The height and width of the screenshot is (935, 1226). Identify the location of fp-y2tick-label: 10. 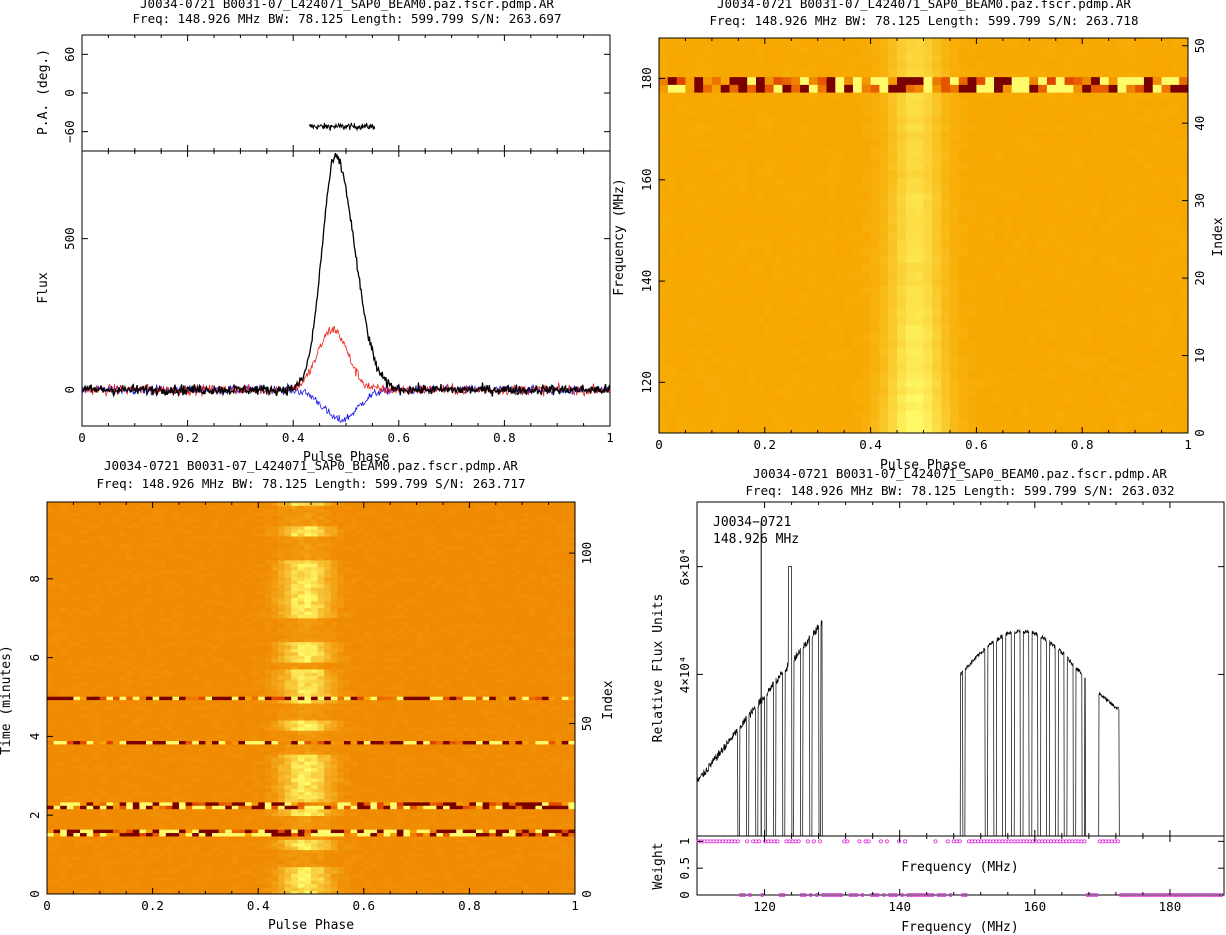
(1199, 355).